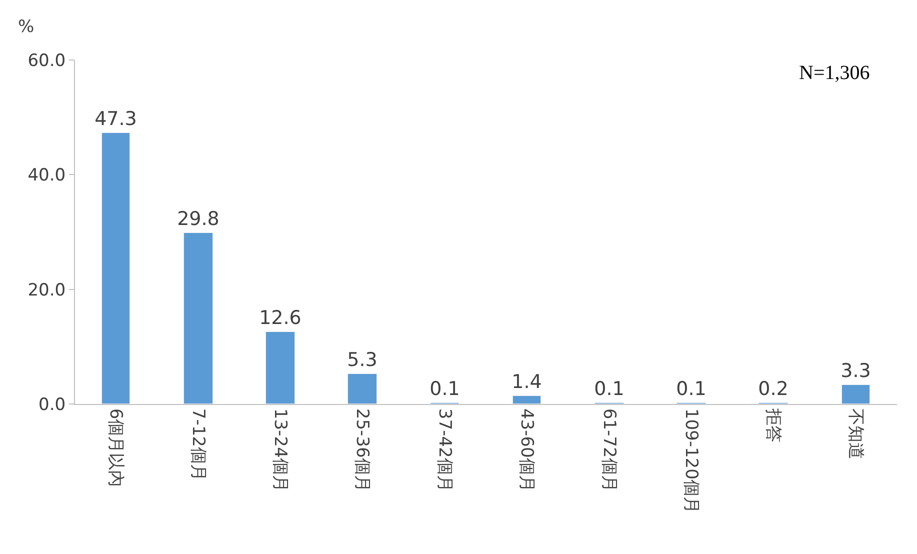 Image resolution: width=917 pixels, height=554 pixels. I want to click on y-tick-label: 40.0, so click(47, 176).